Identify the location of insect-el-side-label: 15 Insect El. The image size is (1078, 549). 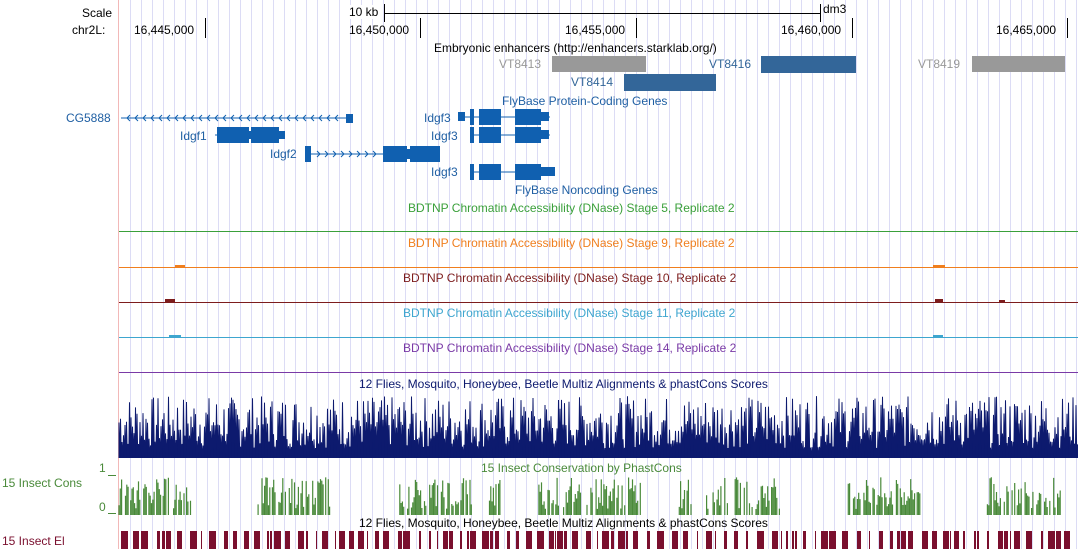
(33, 541).